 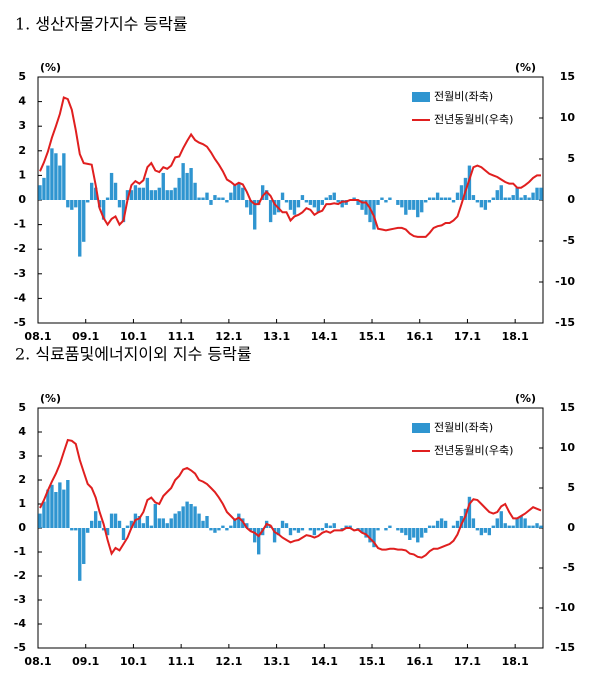 What do you see at coordinates (50, 67) in the screenshot?
I see `y-axis-unit: (%)` at bounding box center [50, 67].